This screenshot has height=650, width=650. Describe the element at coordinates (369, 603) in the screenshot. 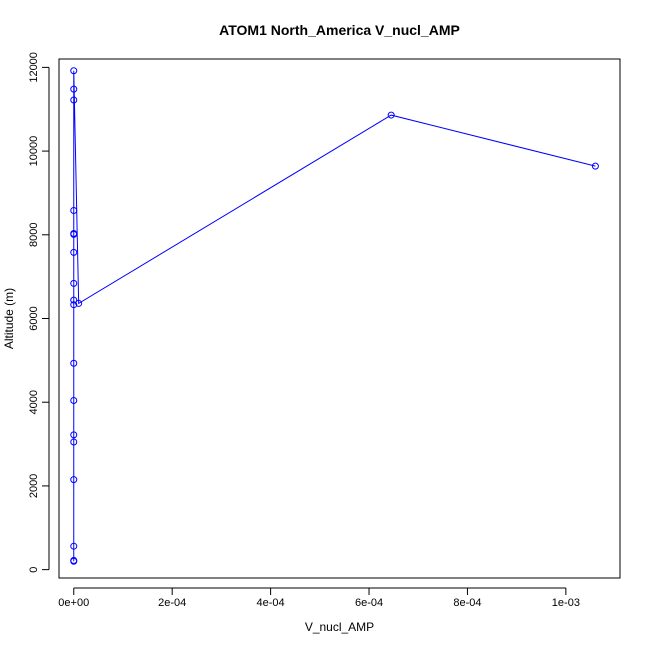

I see `x-tick-label: 6e-04` at that location.